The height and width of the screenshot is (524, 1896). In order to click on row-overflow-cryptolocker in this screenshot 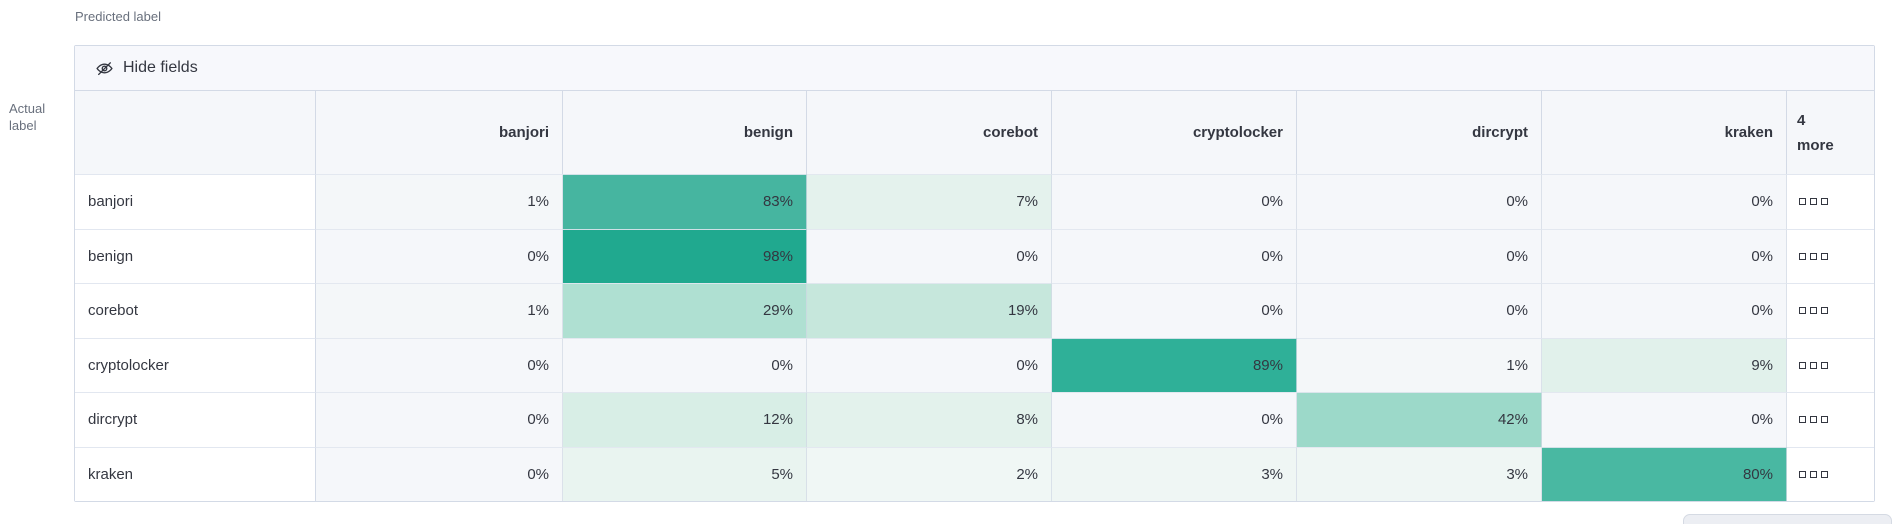, I will do `click(1830, 364)`.